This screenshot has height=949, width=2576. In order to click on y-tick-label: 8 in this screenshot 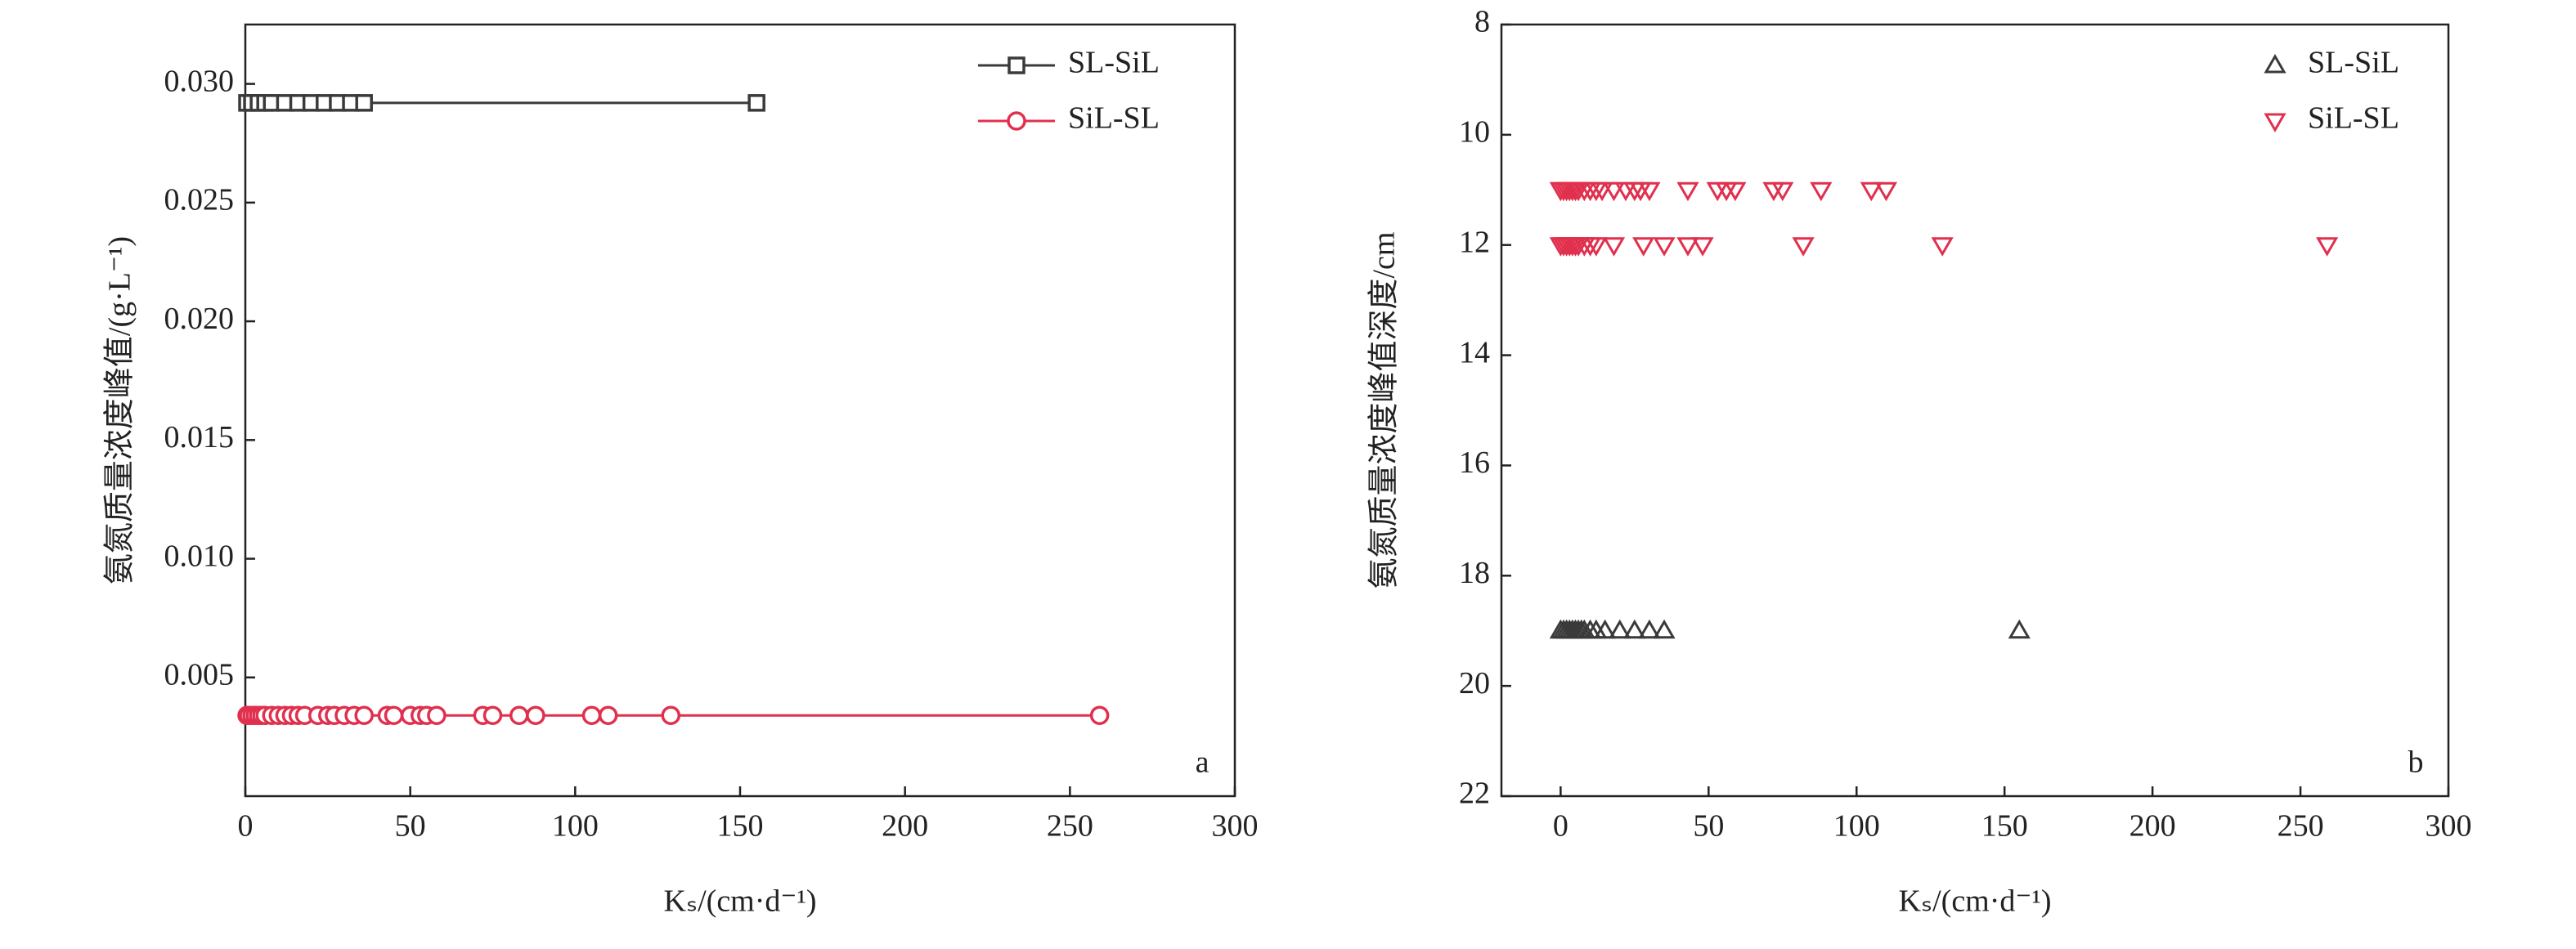, I will do `click(1482, 22)`.